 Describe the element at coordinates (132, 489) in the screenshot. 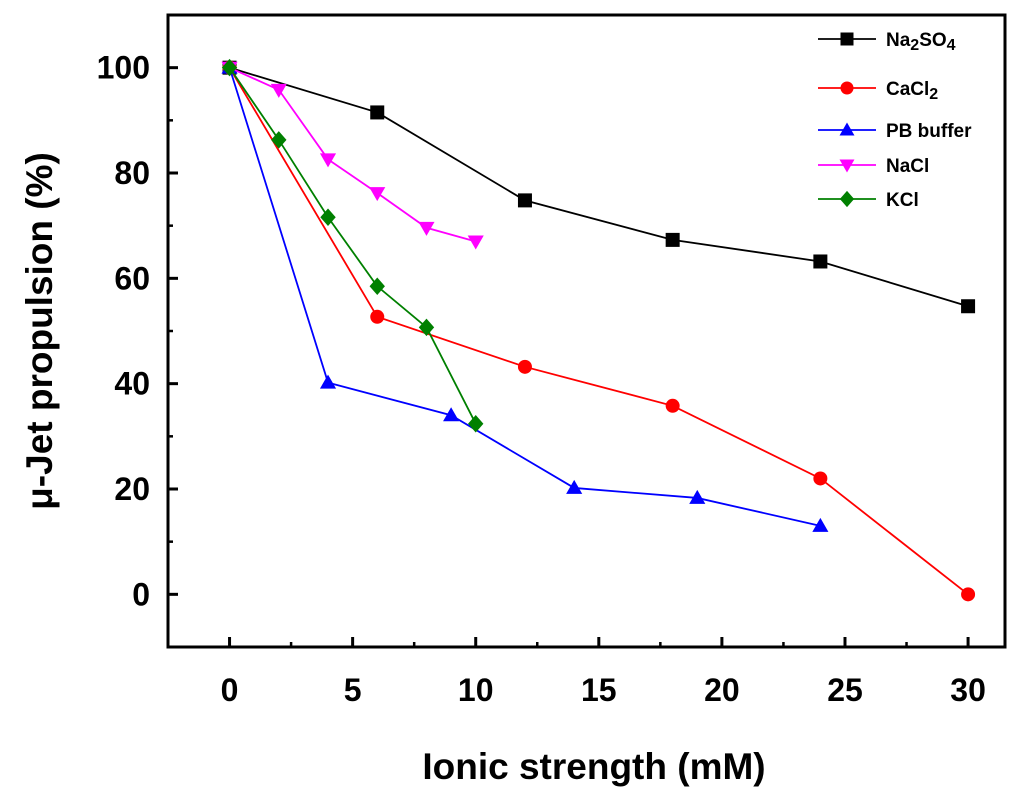

I see `y-tick-label: 20` at that location.